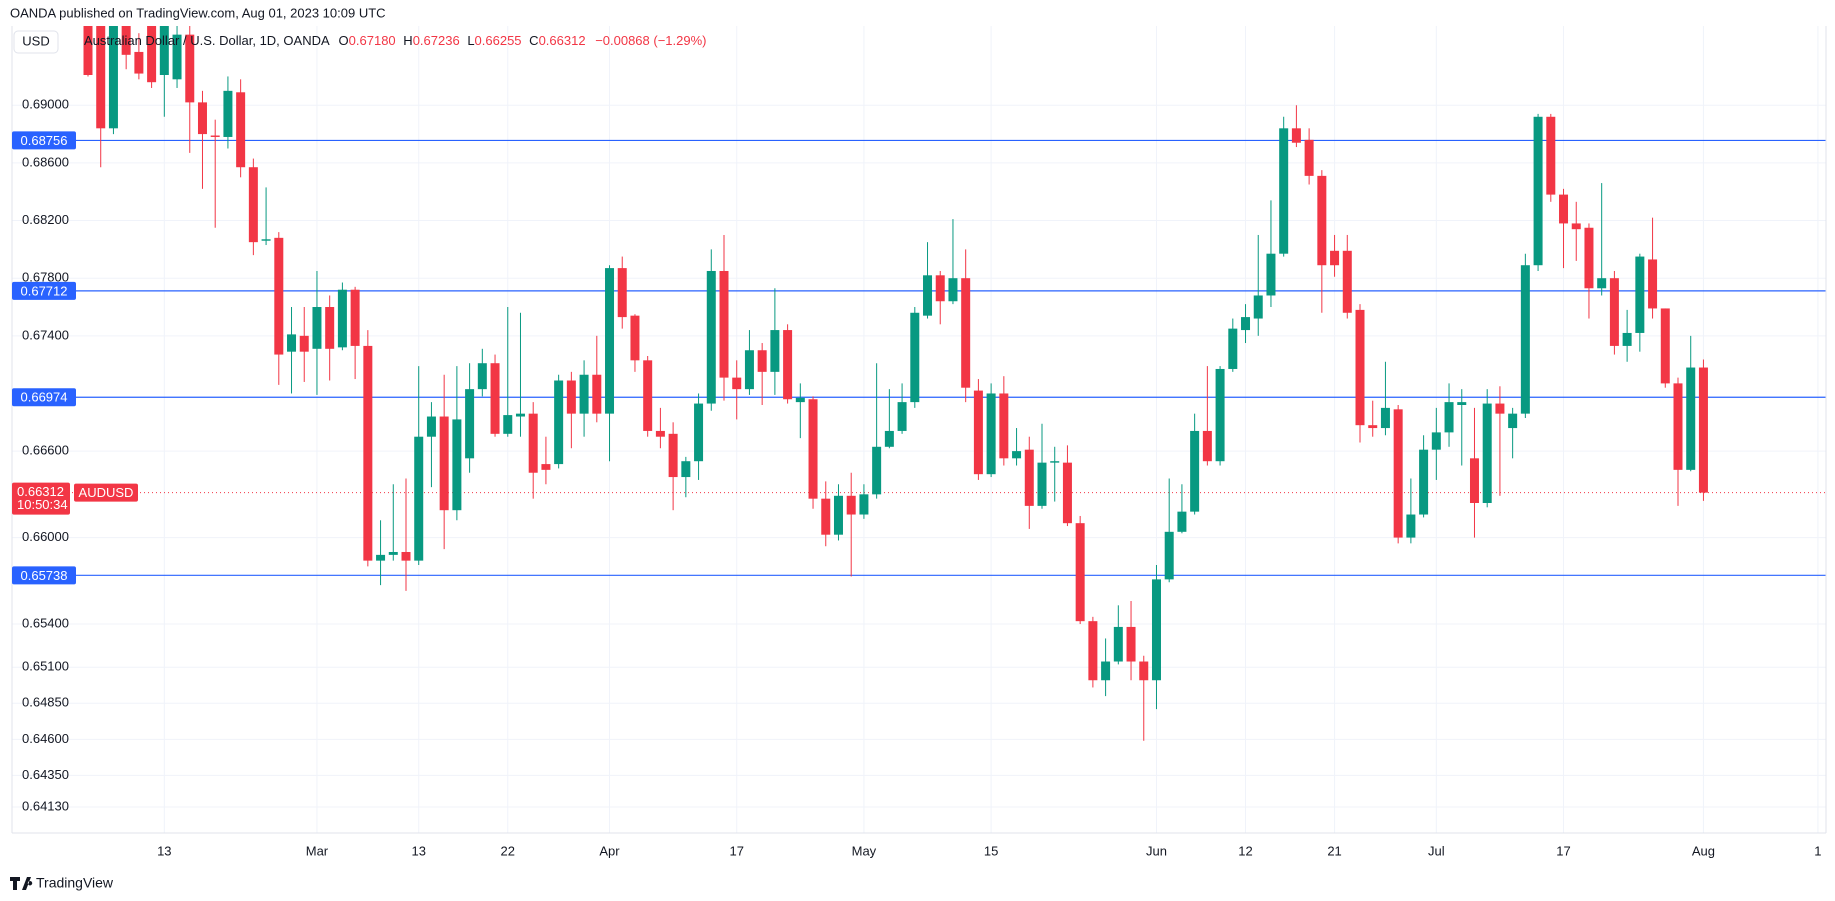 Image resolution: width=1835 pixels, height=901 pixels. I want to click on x-tick-label: May, so click(864, 850).